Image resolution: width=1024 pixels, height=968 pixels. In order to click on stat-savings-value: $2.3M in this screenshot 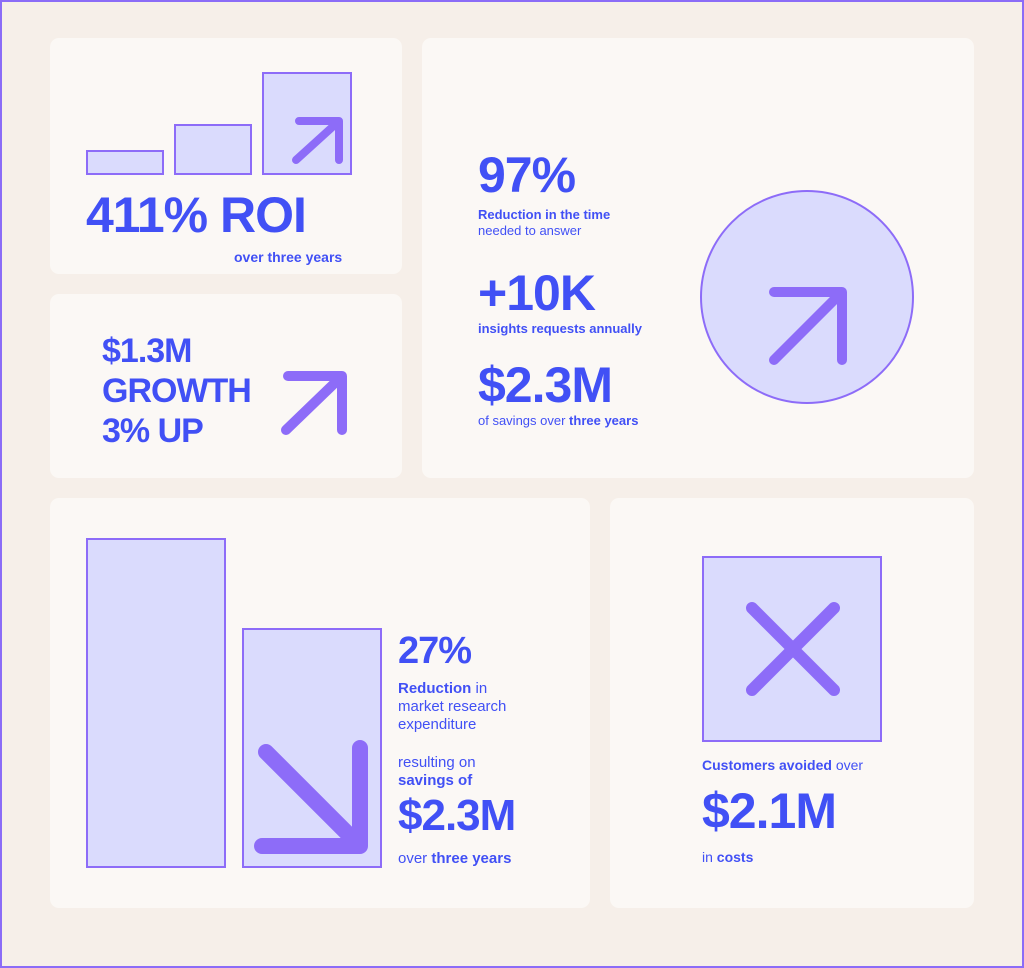, I will do `click(545, 385)`.